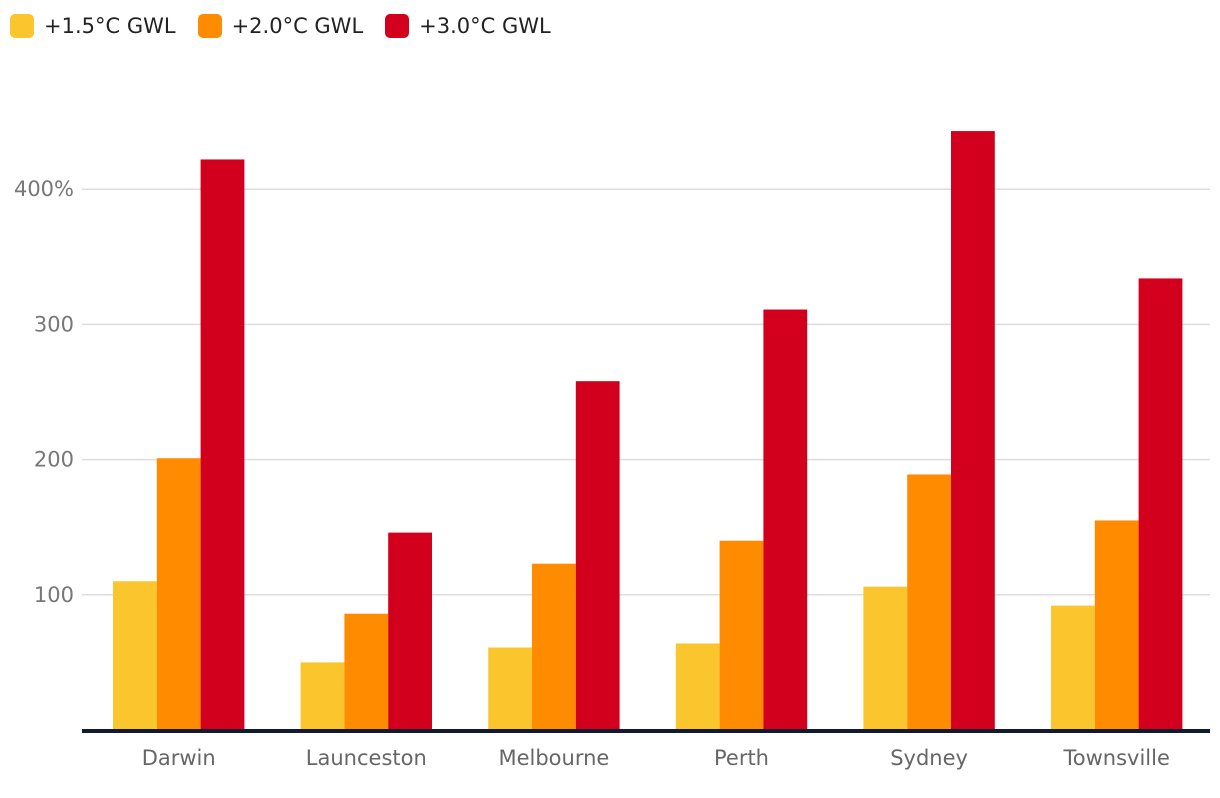 This screenshot has height=798, width=1220. Describe the element at coordinates (741, 758) in the screenshot. I see `x-category-label: Perth` at that location.